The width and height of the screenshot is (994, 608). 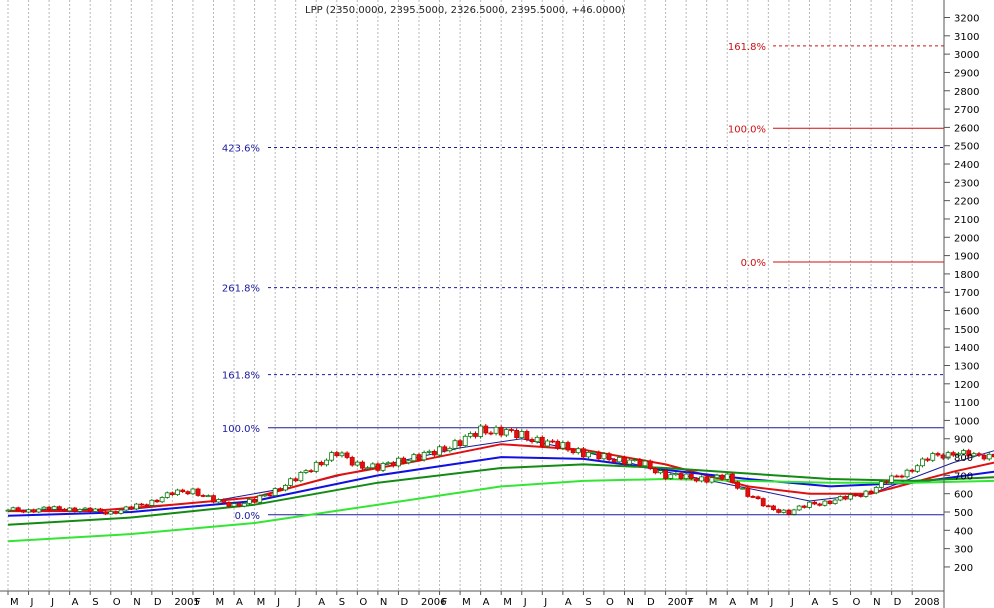 I want to click on y-tick-label: 3200, so click(x=966, y=19).